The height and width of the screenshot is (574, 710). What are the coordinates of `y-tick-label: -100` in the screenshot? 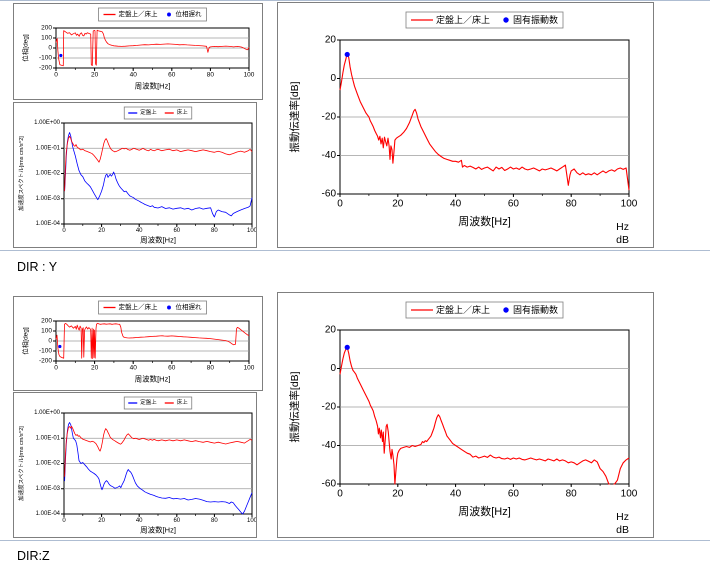 It's located at (45, 58).